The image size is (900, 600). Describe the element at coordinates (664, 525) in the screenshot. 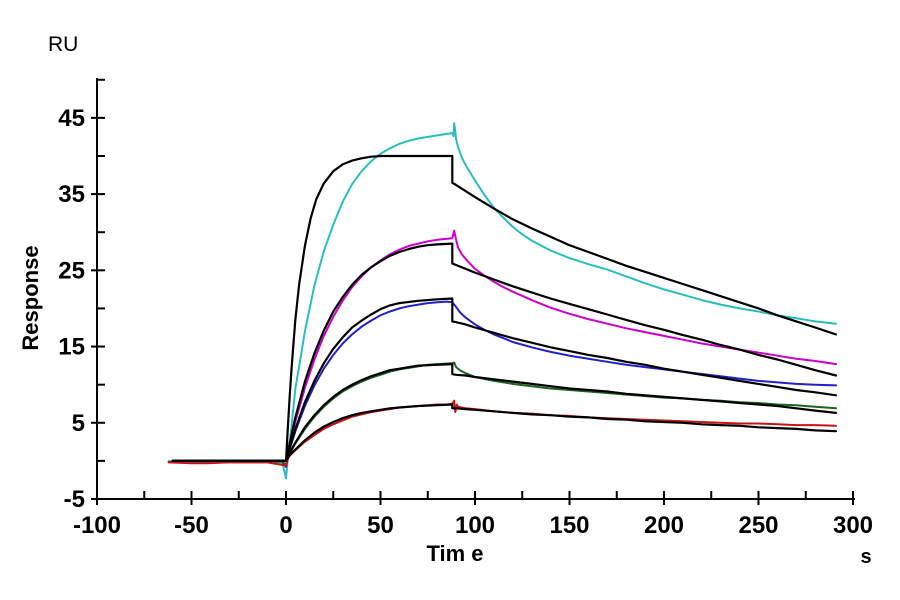

I see `x-tick-label: 200` at that location.